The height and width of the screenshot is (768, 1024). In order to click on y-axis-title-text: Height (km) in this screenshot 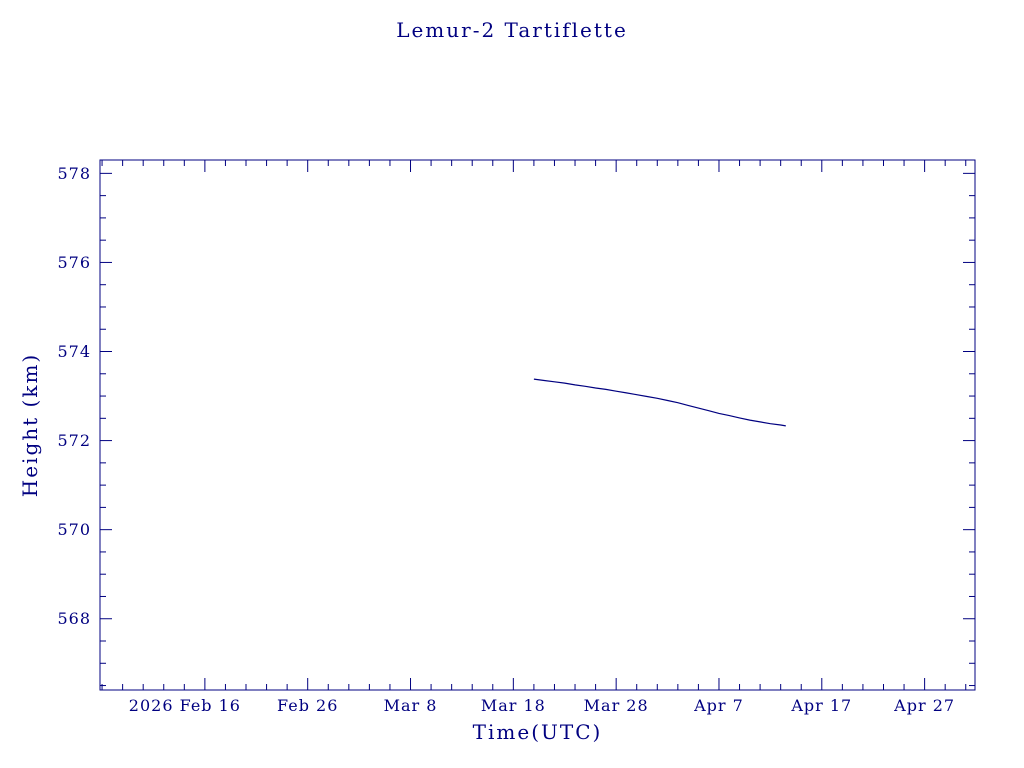, I will do `click(30, 425)`.